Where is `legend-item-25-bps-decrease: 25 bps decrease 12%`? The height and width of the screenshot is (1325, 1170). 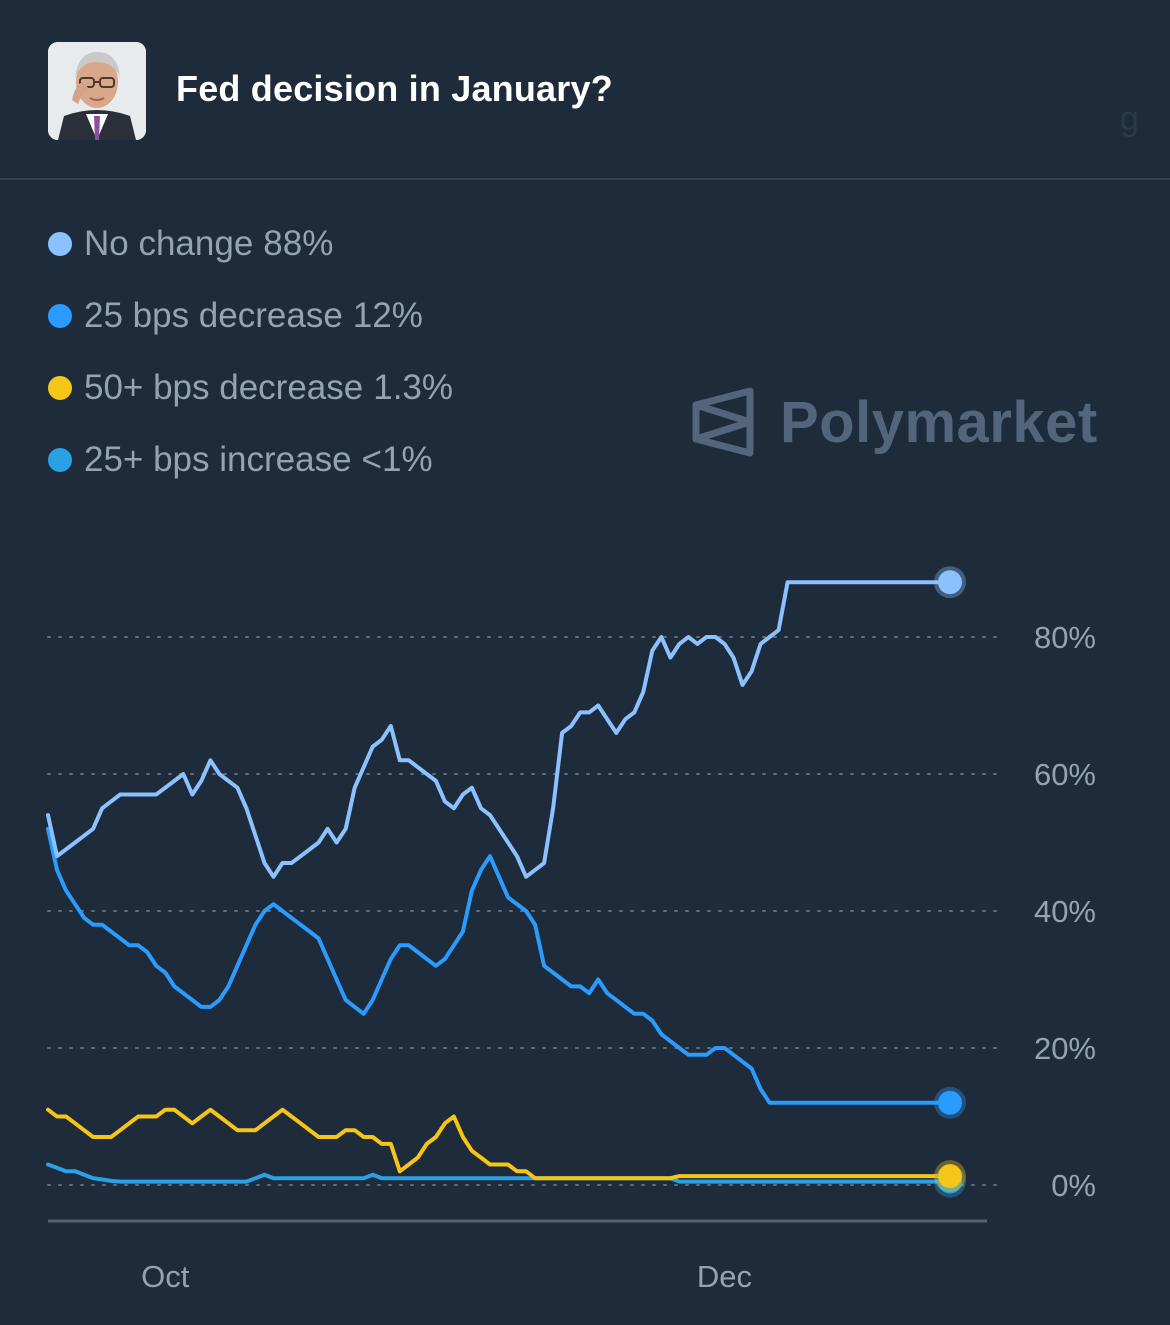
legend-item-25-bps-decrease: 25 bps decrease 12% is located at coordinates (250, 316).